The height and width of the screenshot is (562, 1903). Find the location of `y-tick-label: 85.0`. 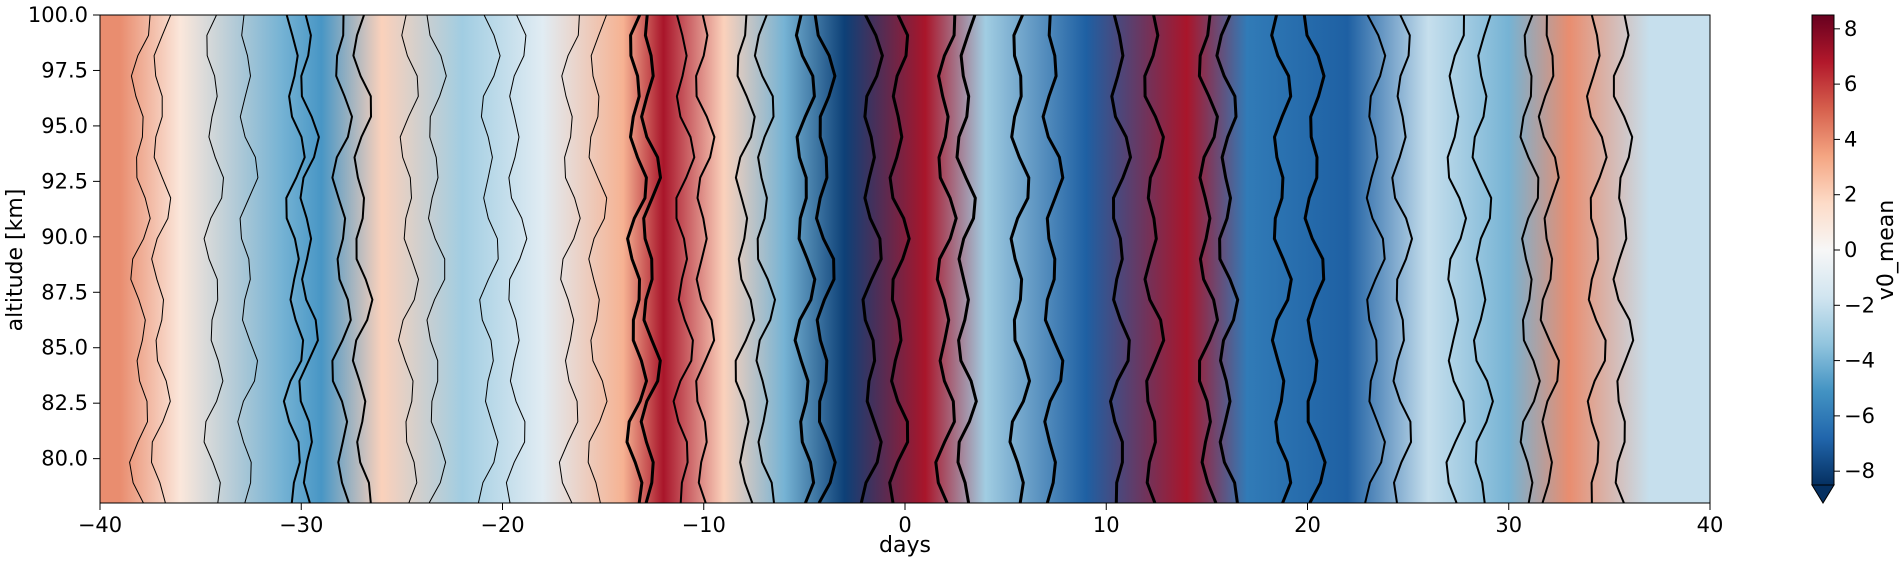

y-tick-label: 85.0 is located at coordinates (64, 348).